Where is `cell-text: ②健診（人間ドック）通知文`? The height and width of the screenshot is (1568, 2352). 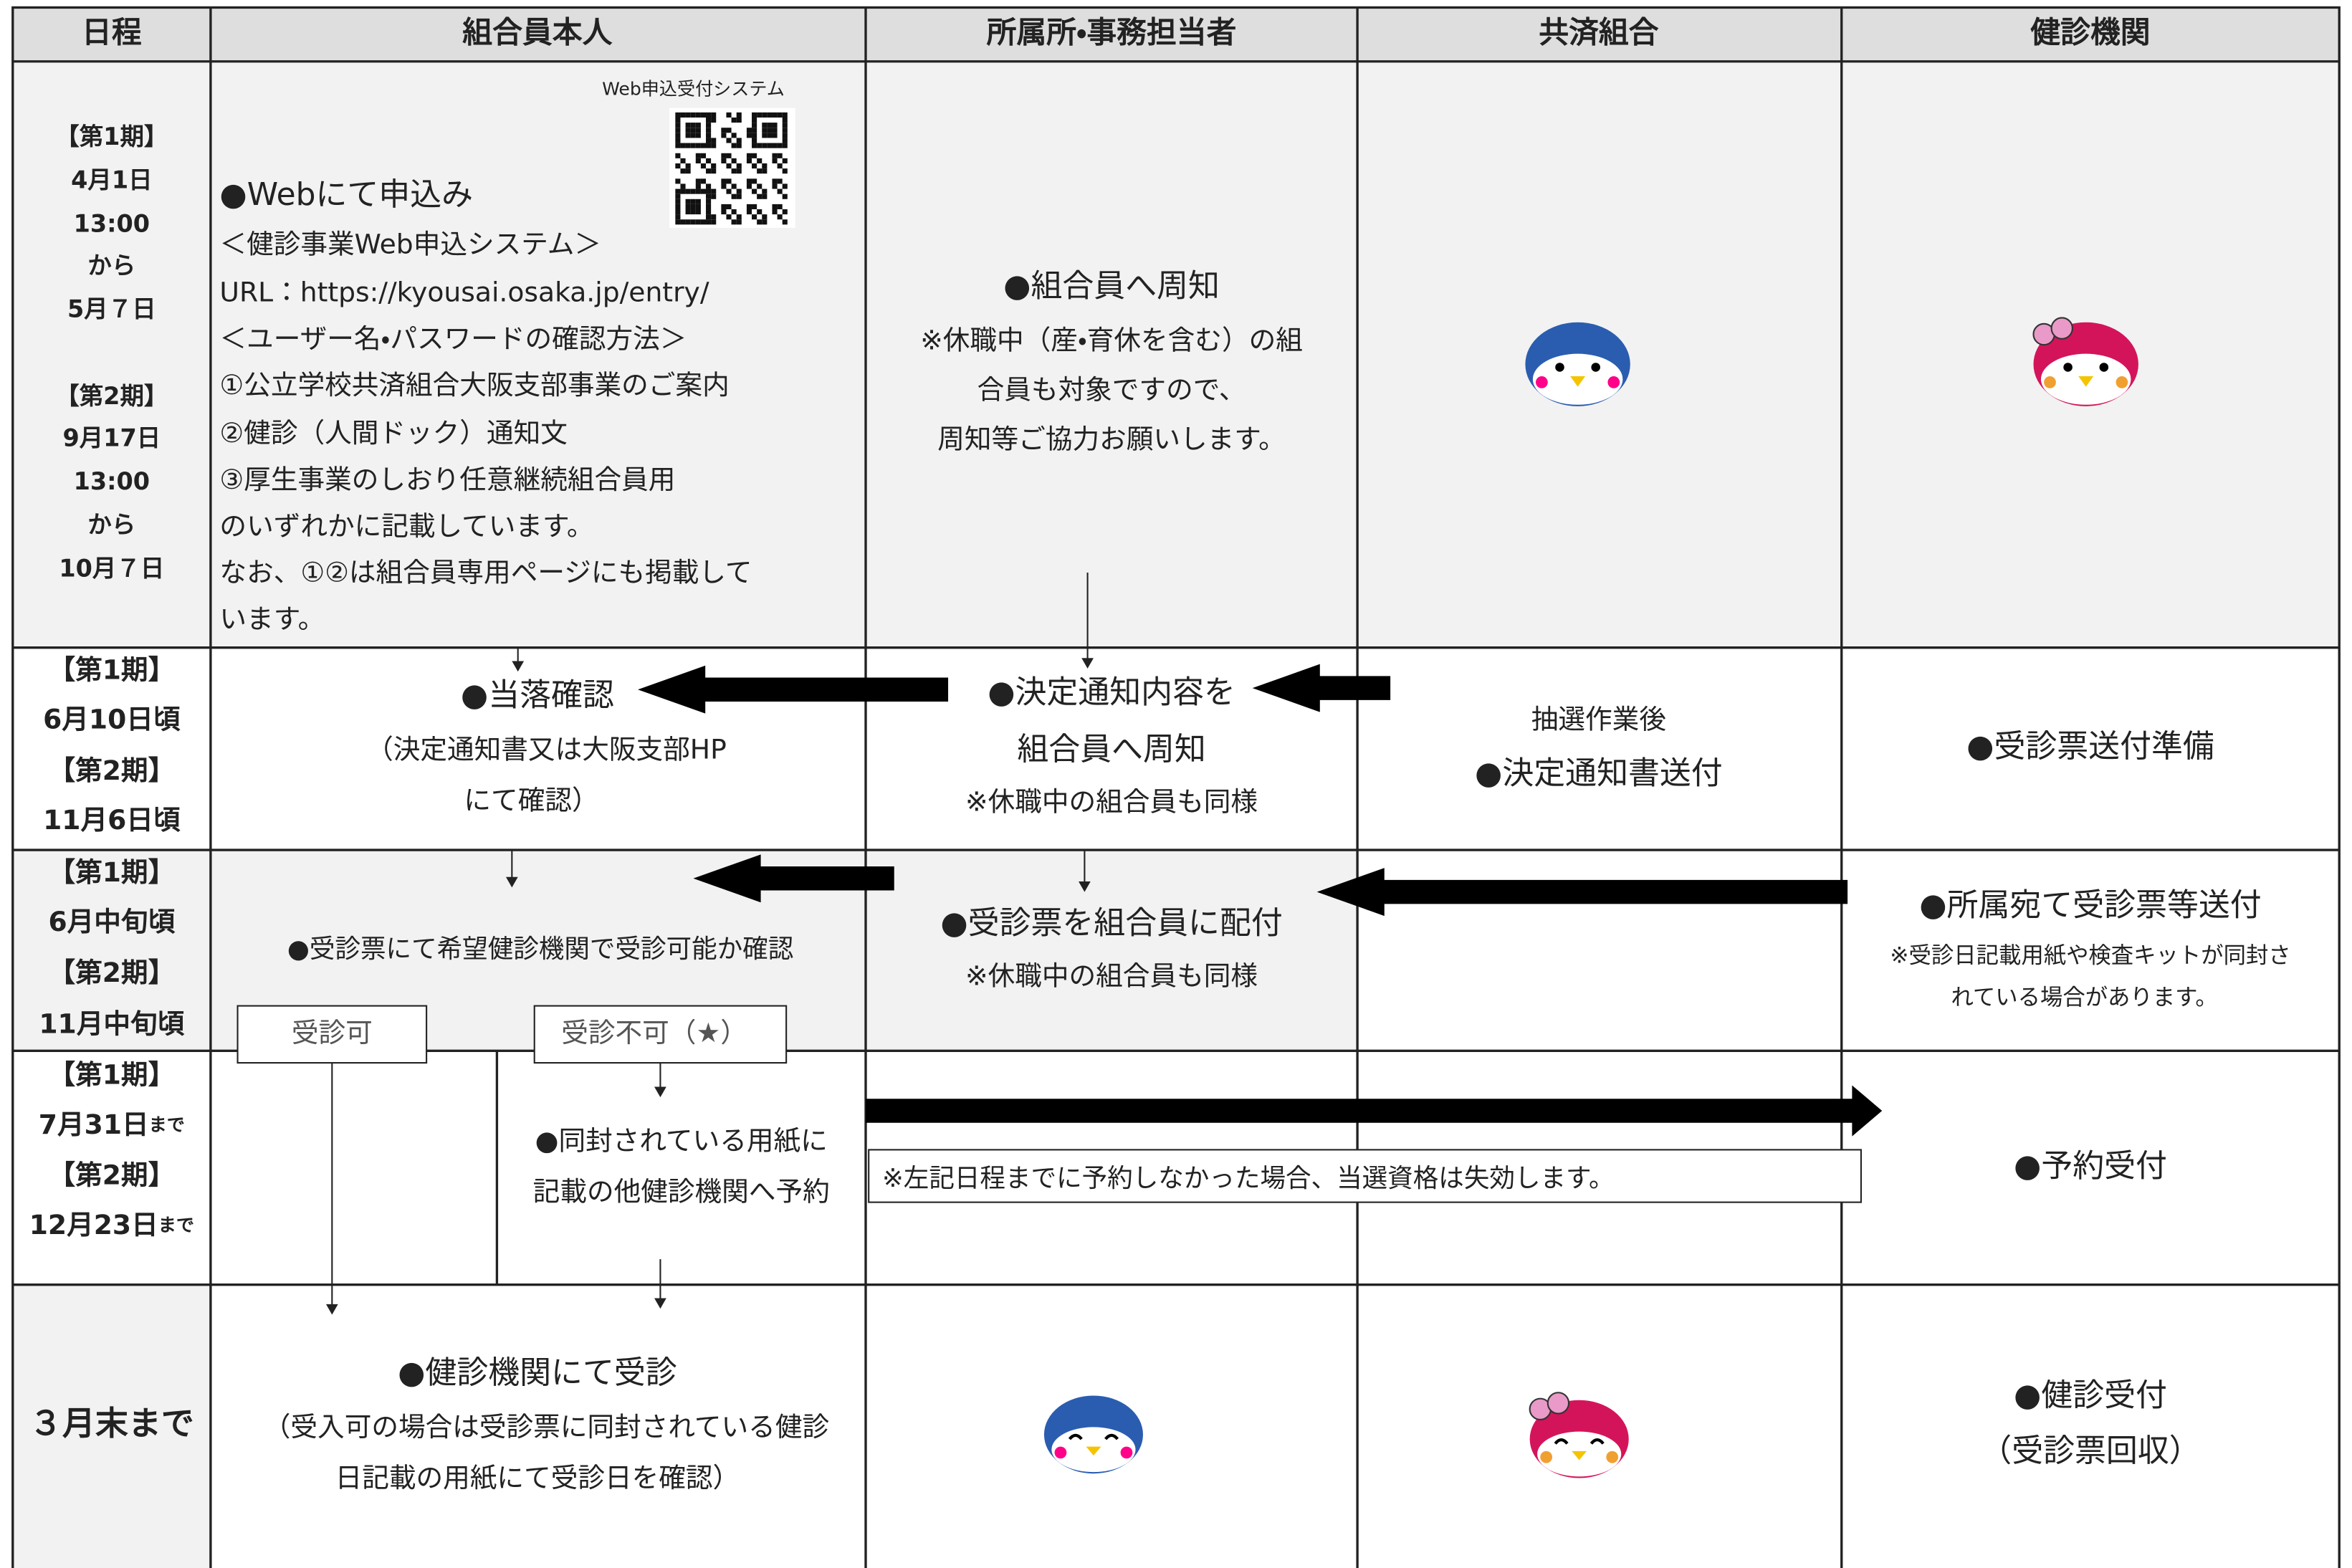 cell-text: ②健診（人間ドック）通知文 is located at coordinates (393, 433).